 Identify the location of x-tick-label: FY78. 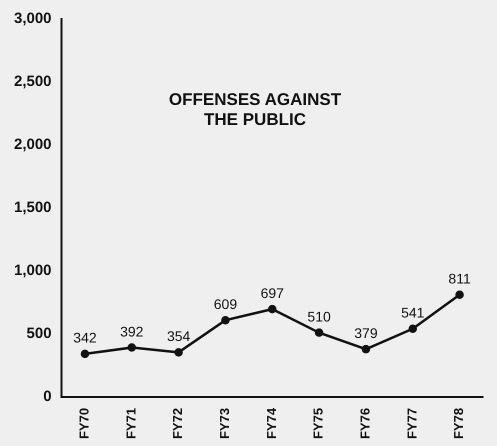
(458, 424).